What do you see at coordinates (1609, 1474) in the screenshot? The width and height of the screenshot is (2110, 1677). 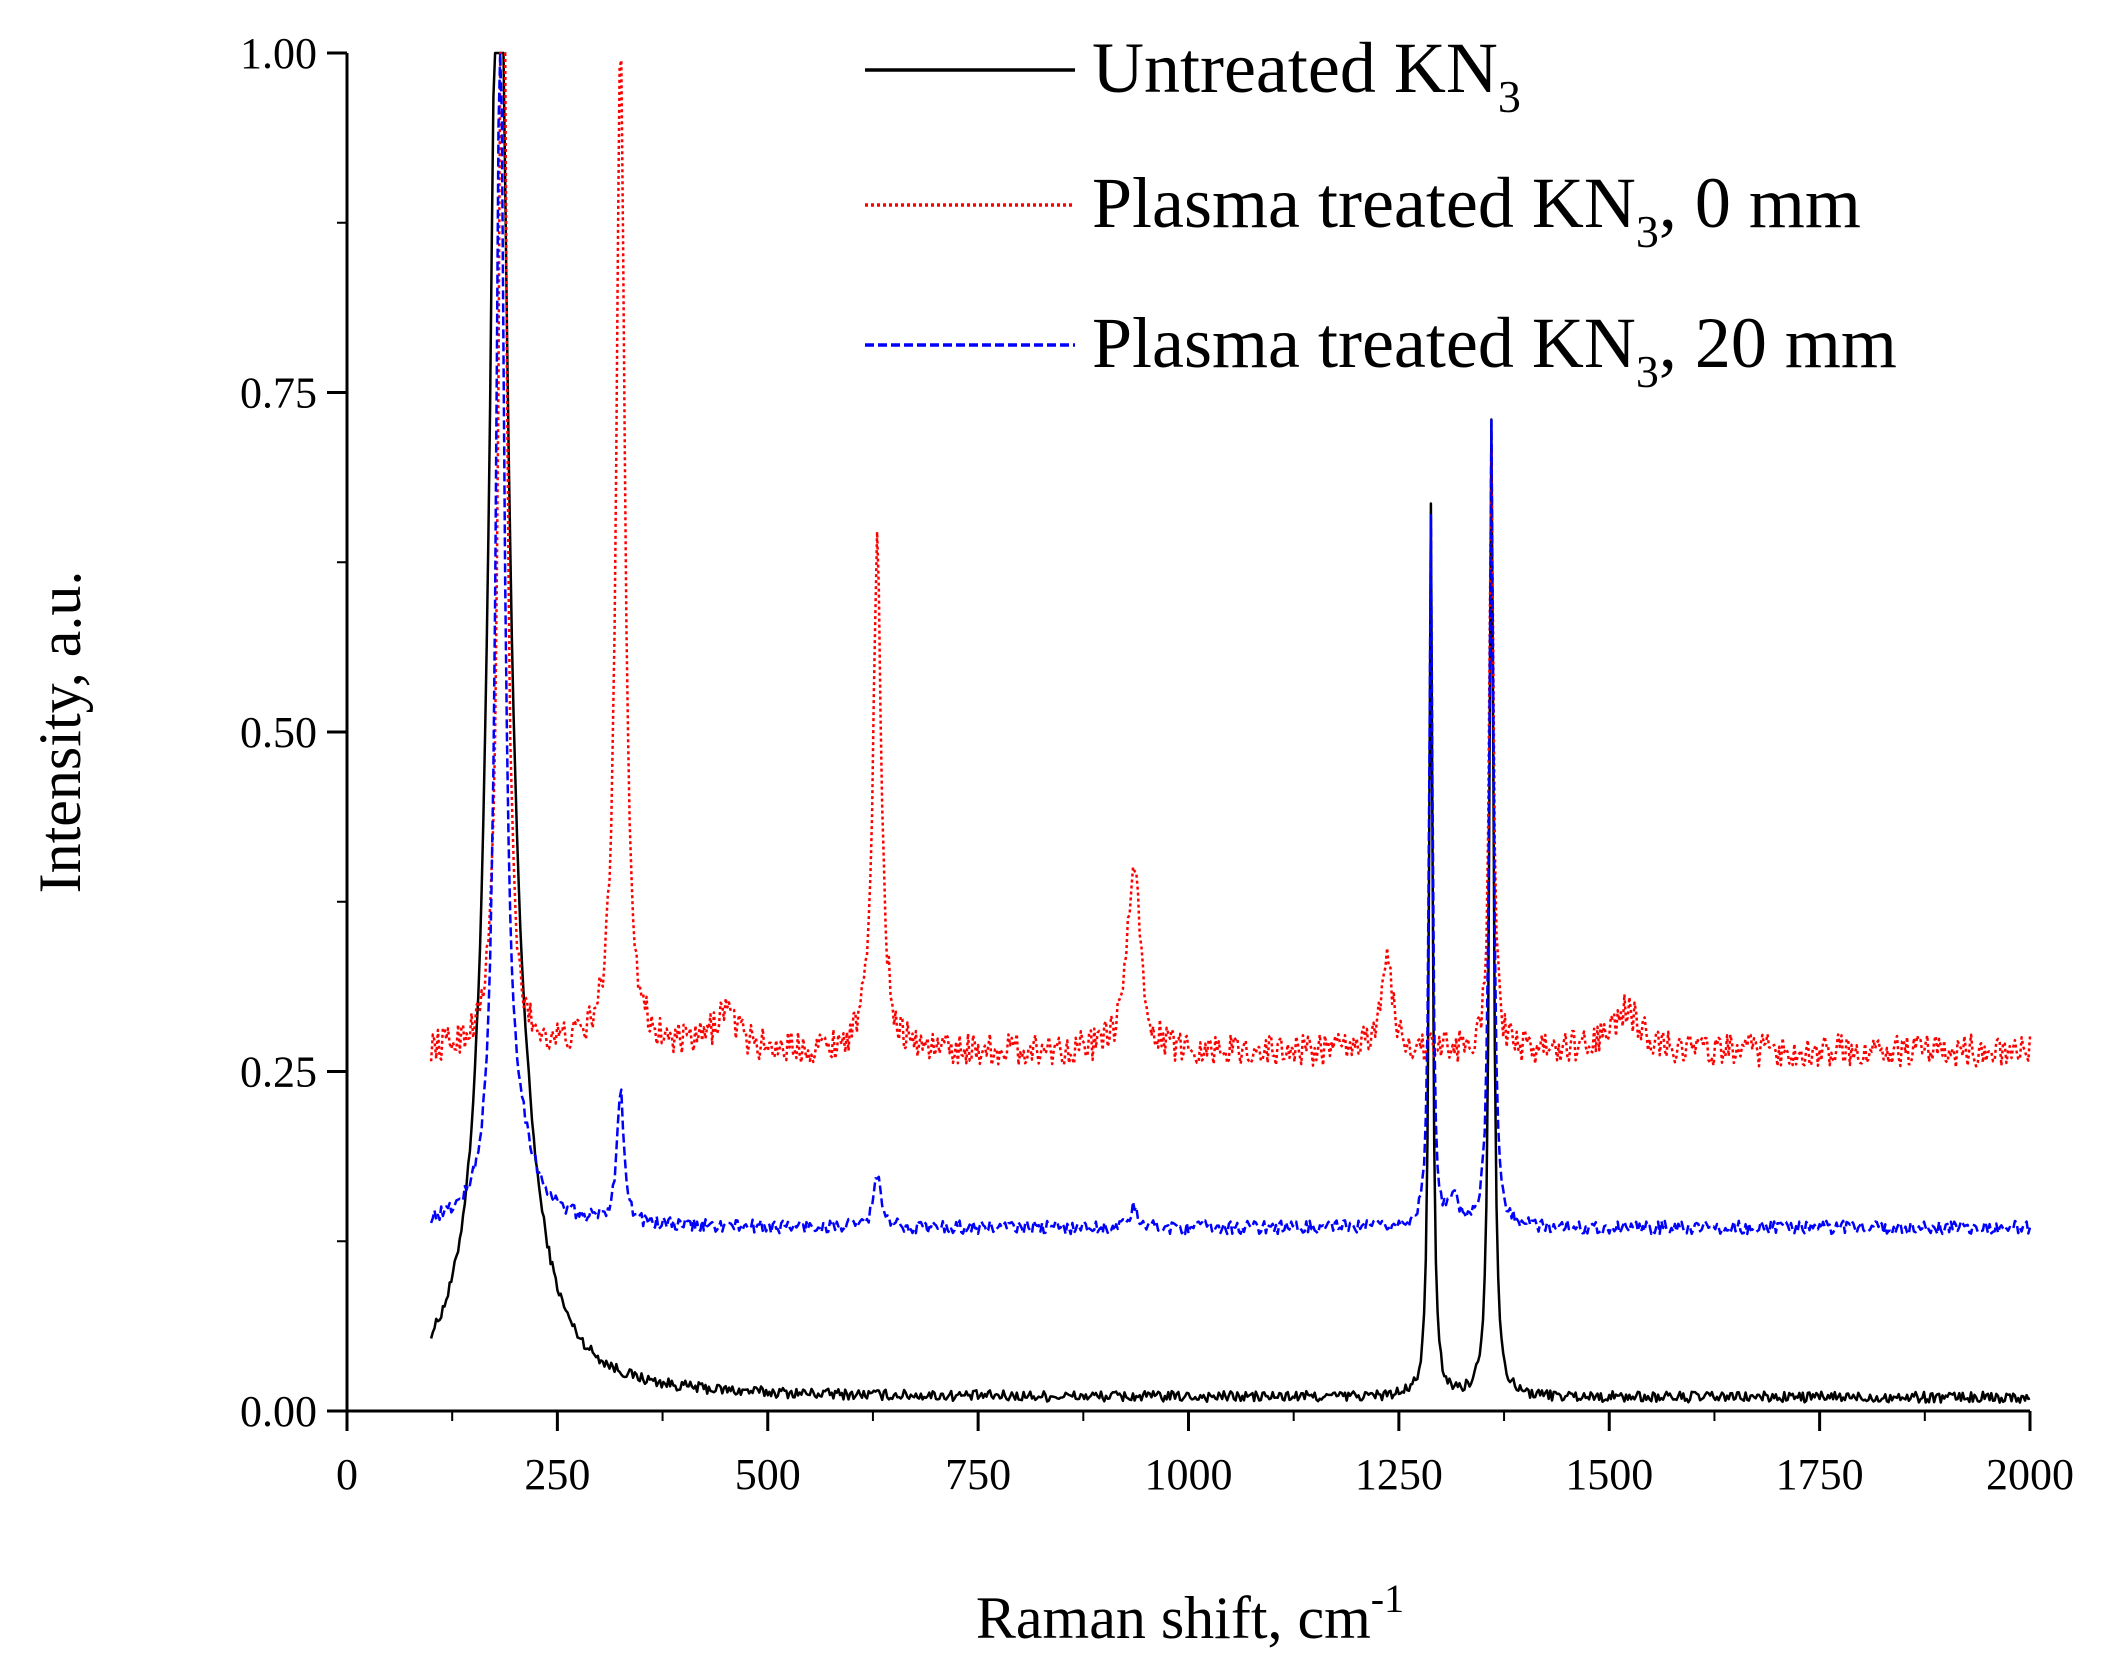 I see `x-tick-label: 1500` at bounding box center [1609, 1474].